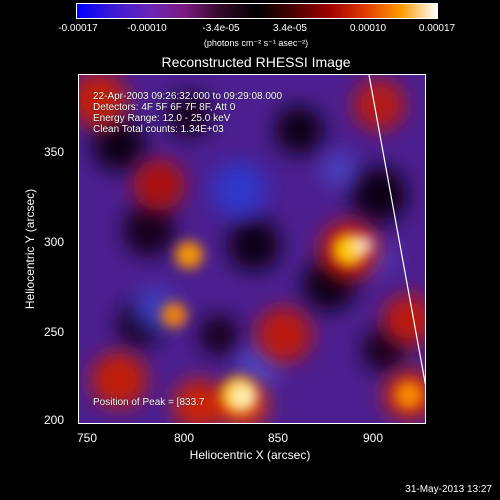  I want to click on peak-position-label: Position of Peak = [833.7, so click(149, 402).